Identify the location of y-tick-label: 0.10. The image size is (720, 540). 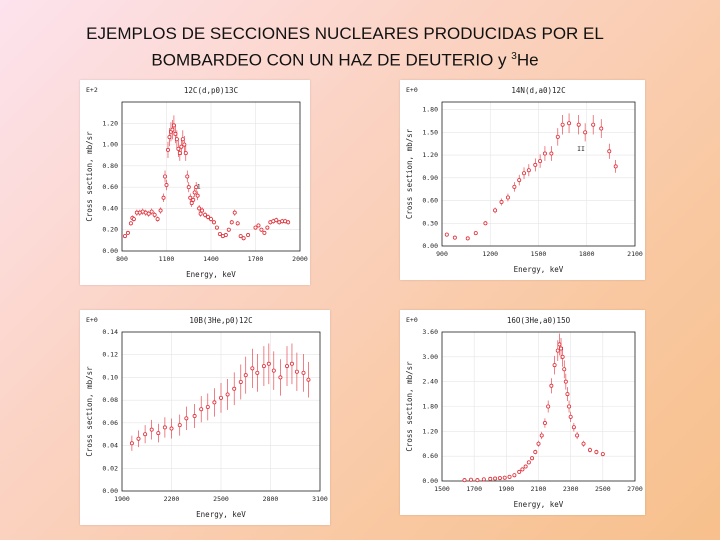
(110, 377).